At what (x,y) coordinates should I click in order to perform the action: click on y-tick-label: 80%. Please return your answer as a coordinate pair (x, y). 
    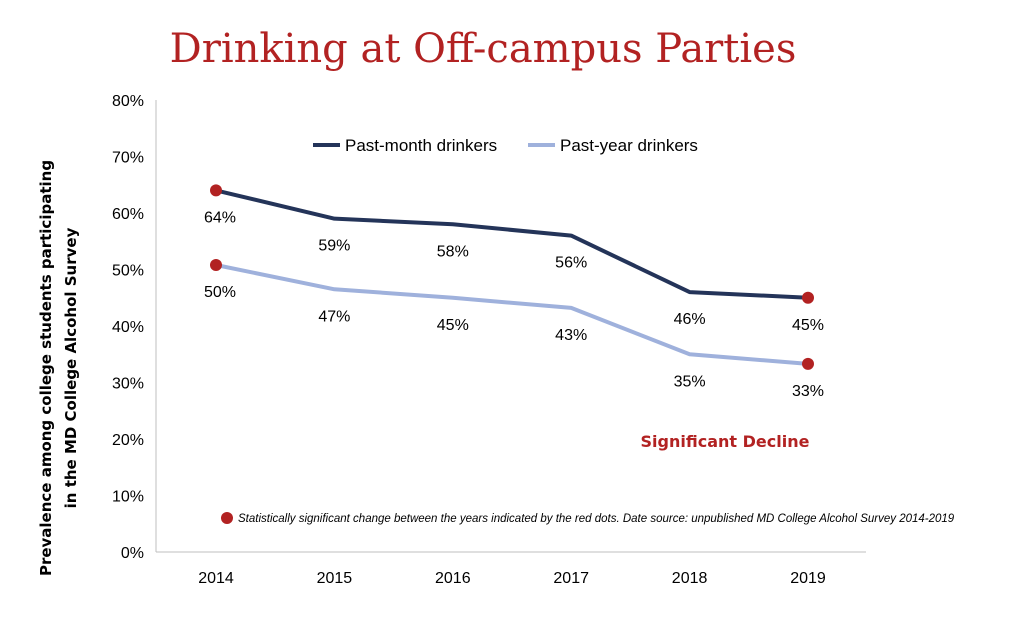
    Looking at the image, I should click on (128, 101).